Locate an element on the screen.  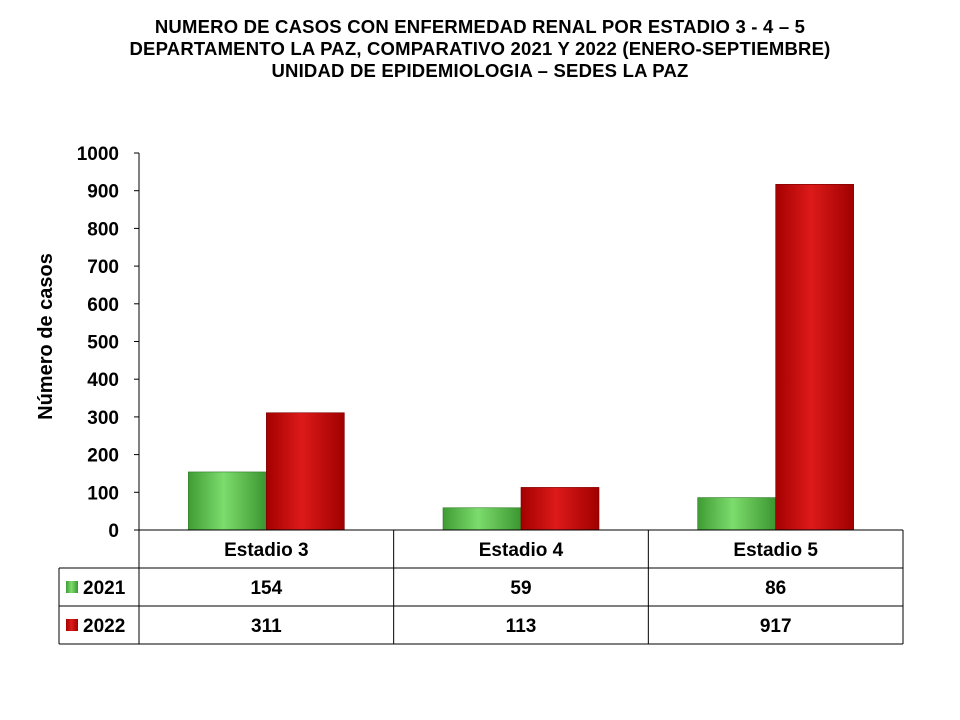
data-label: 917 is located at coordinates (776, 626).